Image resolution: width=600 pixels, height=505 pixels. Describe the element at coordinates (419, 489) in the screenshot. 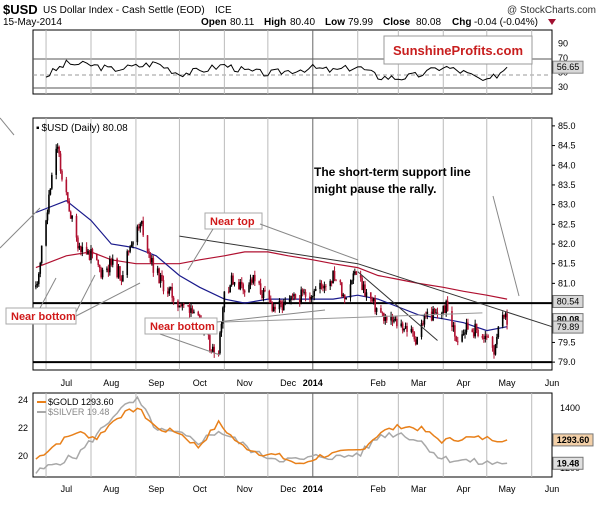

I see `metals-x-label: Mar` at that location.